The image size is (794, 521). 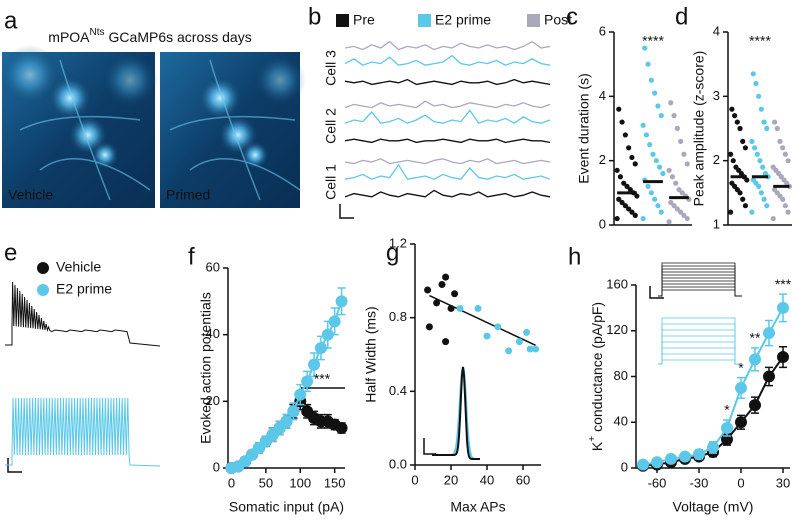 What do you see at coordinates (364, 20) in the screenshot?
I see `legend-label: Pre` at bounding box center [364, 20].